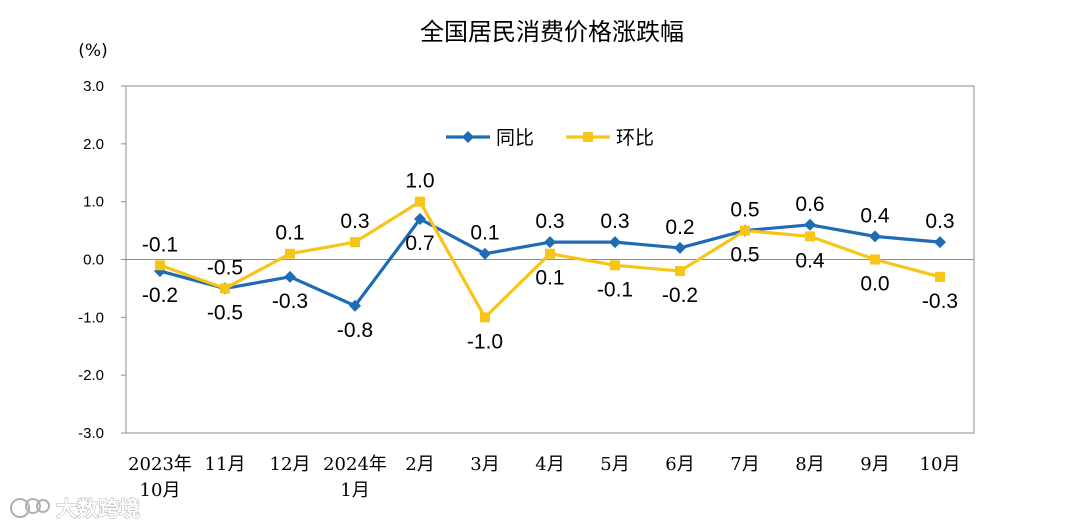 The width and height of the screenshot is (1080, 529). I want to click on x-tick-label: 6月, so click(679, 464).